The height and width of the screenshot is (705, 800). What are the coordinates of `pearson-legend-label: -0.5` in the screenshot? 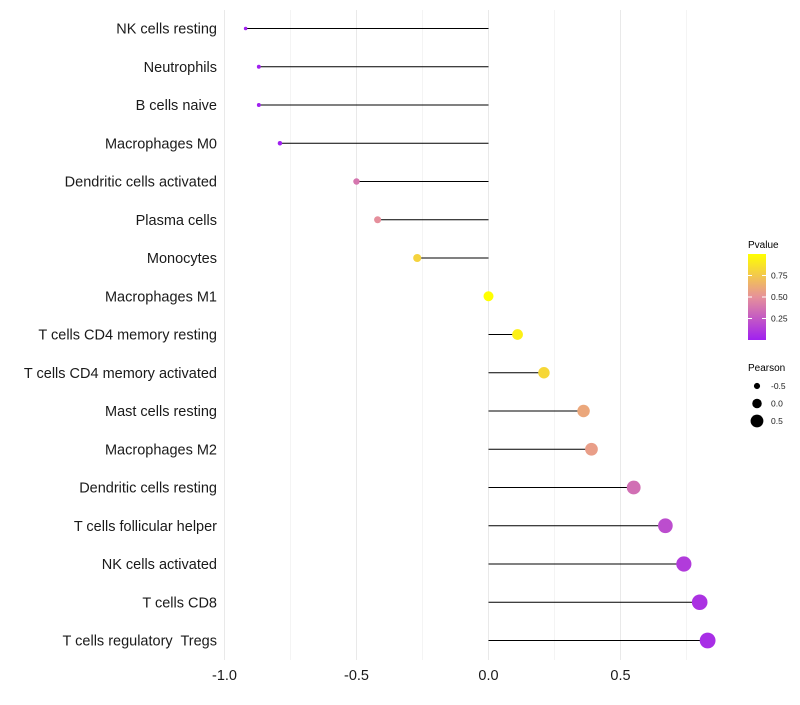 It's located at (778, 386).